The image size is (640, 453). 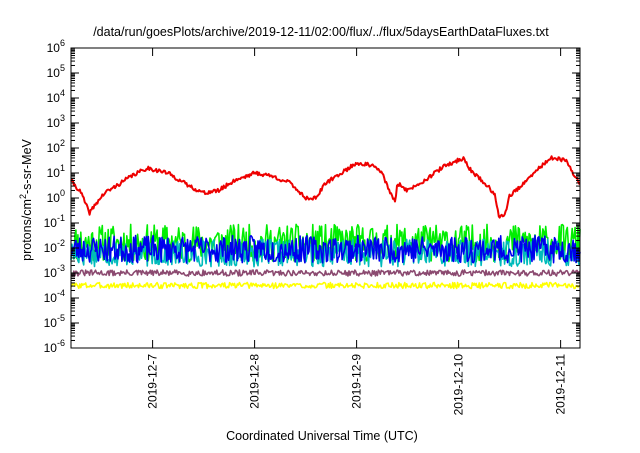 I want to click on y-axis-label: protons/cm2-s-sr-MeV, so click(x=26, y=199).